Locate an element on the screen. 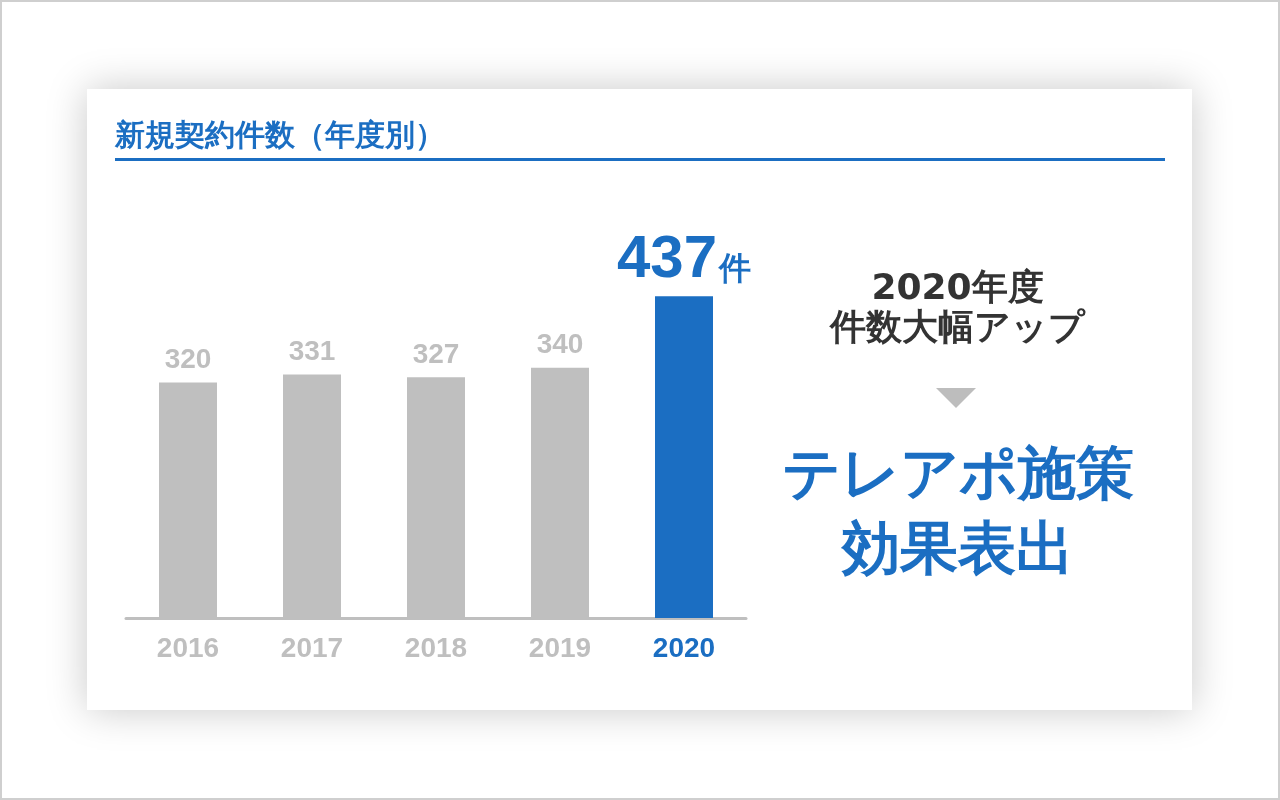 This screenshot has width=1280, height=800. x-tick-label: 2018 is located at coordinates (436, 647).